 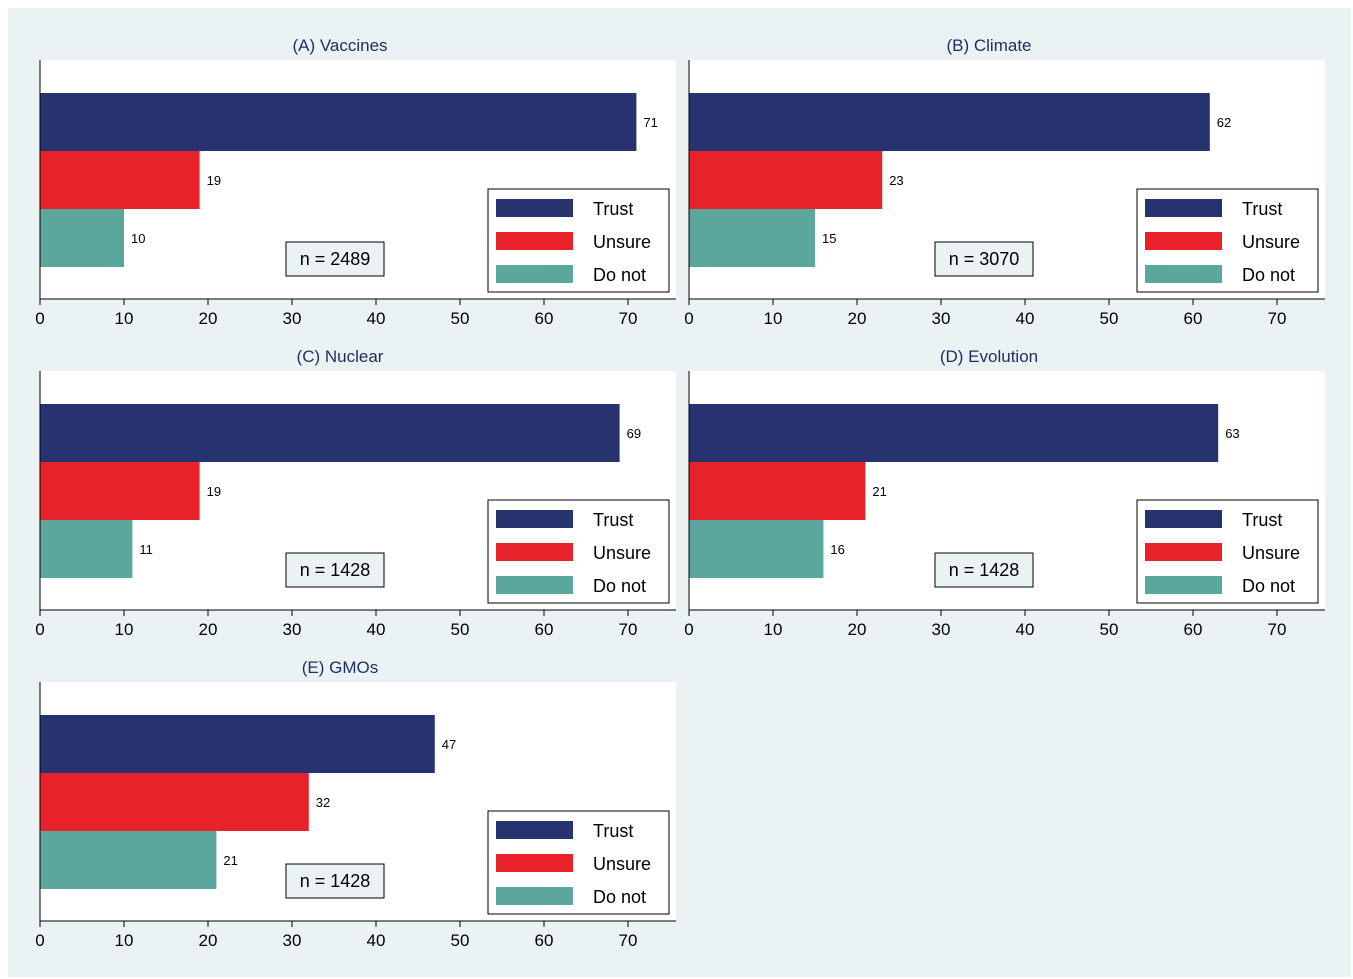 I want to click on bar-value-label: 11, so click(x=146, y=549).